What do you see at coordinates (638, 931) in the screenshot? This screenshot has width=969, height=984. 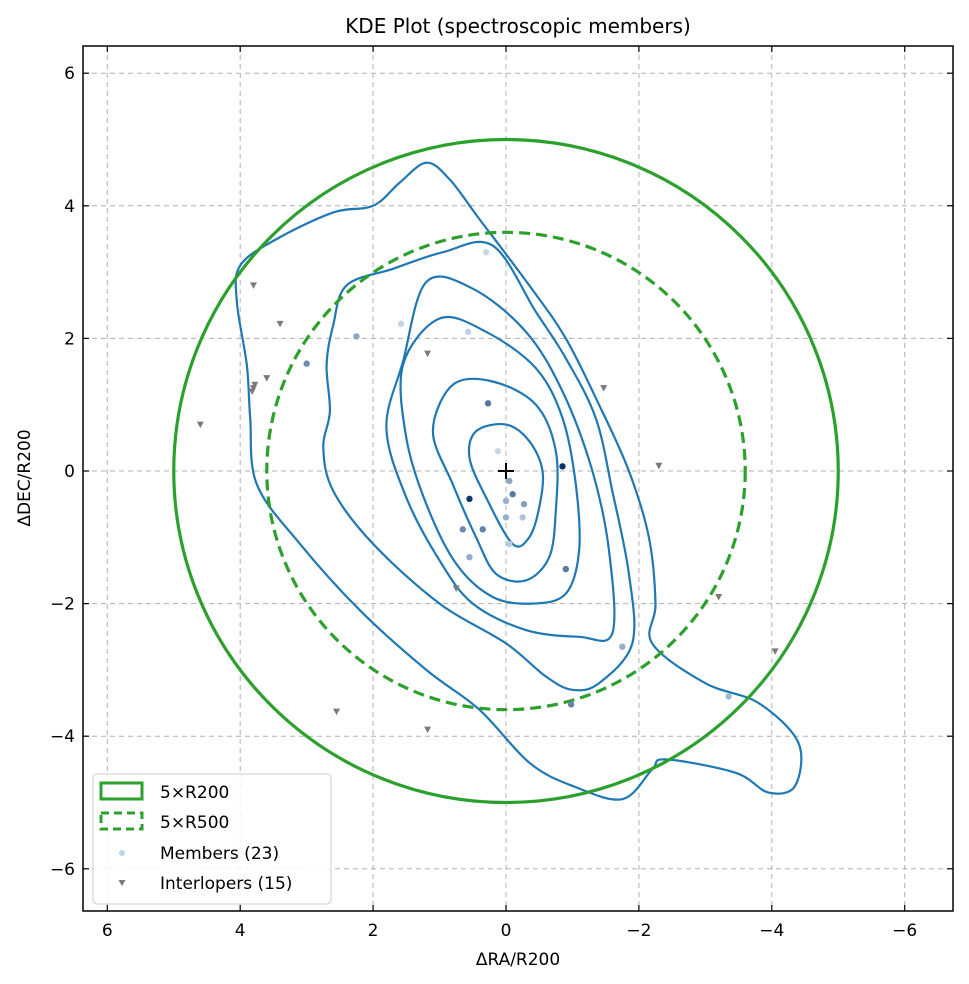 I see `x-tick-label: −2` at bounding box center [638, 931].